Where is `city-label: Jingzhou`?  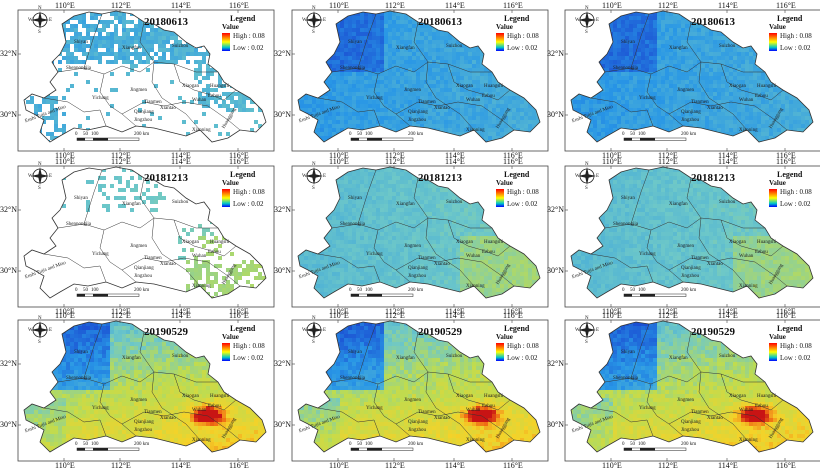 city-label: Jingzhou is located at coordinates (143, 120).